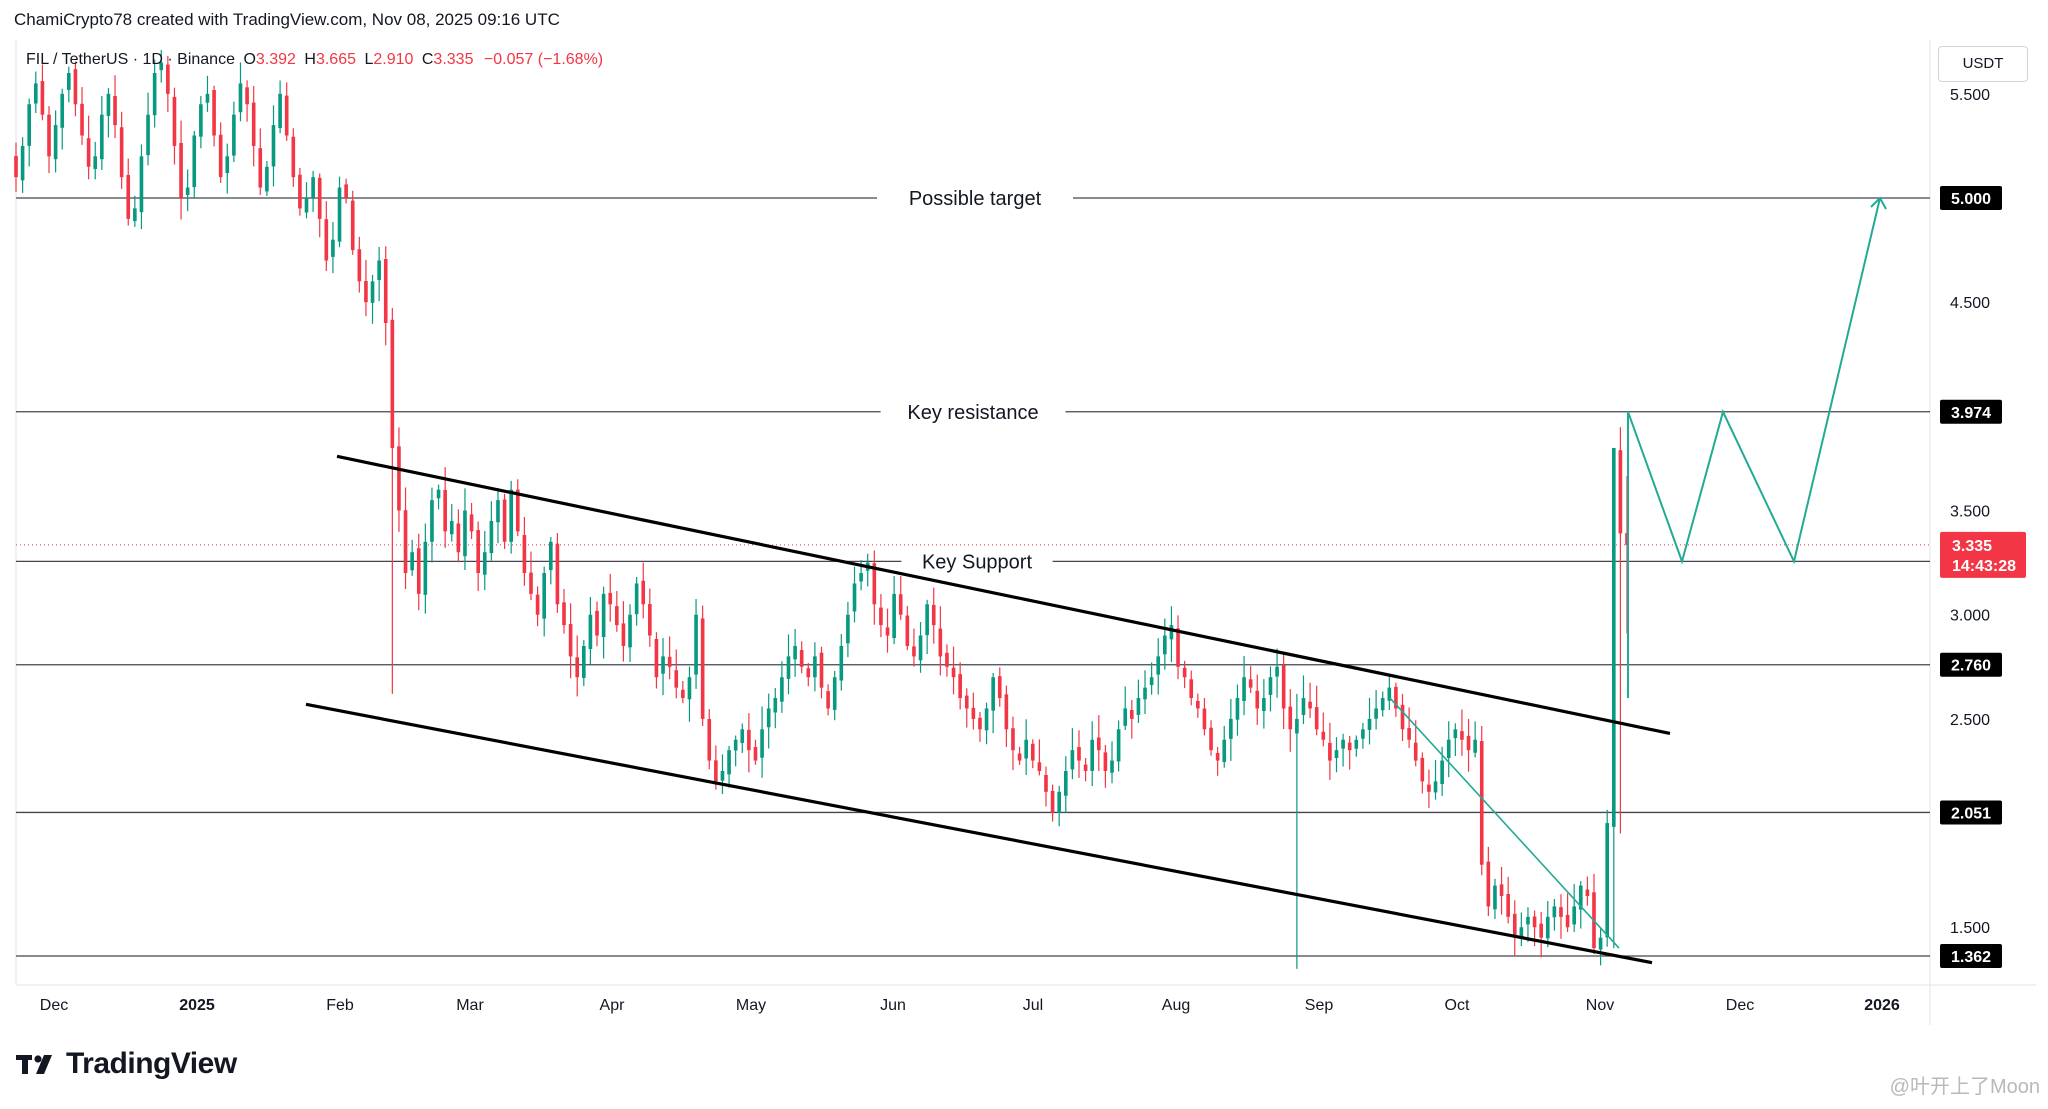  What do you see at coordinates (54, 1005) in the screenshot?
I see `x-tick-label: Dec` at bounding box center [54, 1005].